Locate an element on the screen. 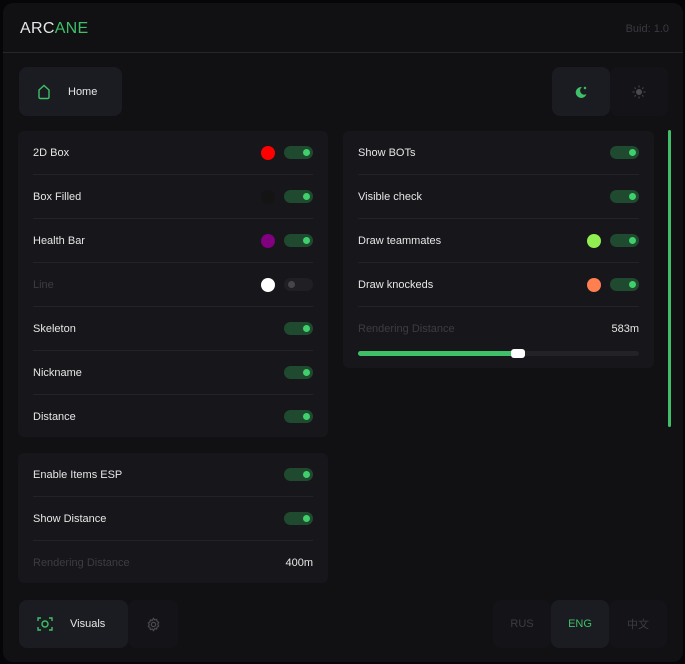 The height and width of the screenshot is (664, 685). gear-icon is located at coordinates (153, 624).